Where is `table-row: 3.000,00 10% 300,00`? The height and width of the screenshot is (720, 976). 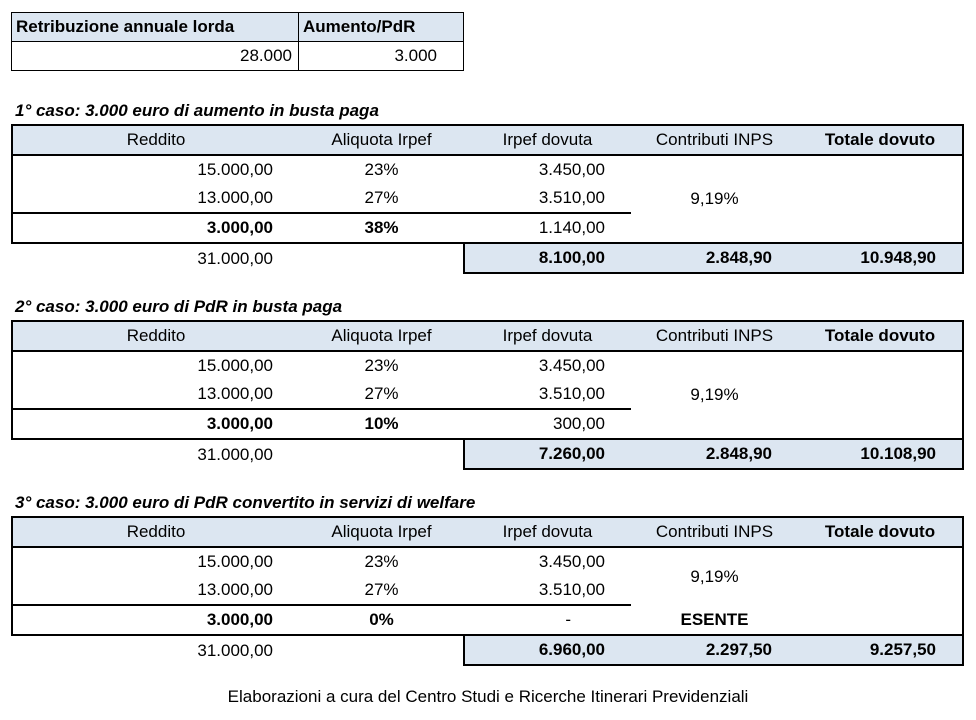 table-row: 3.000,00 10% 300,00 is located at coordinates (487, 424).